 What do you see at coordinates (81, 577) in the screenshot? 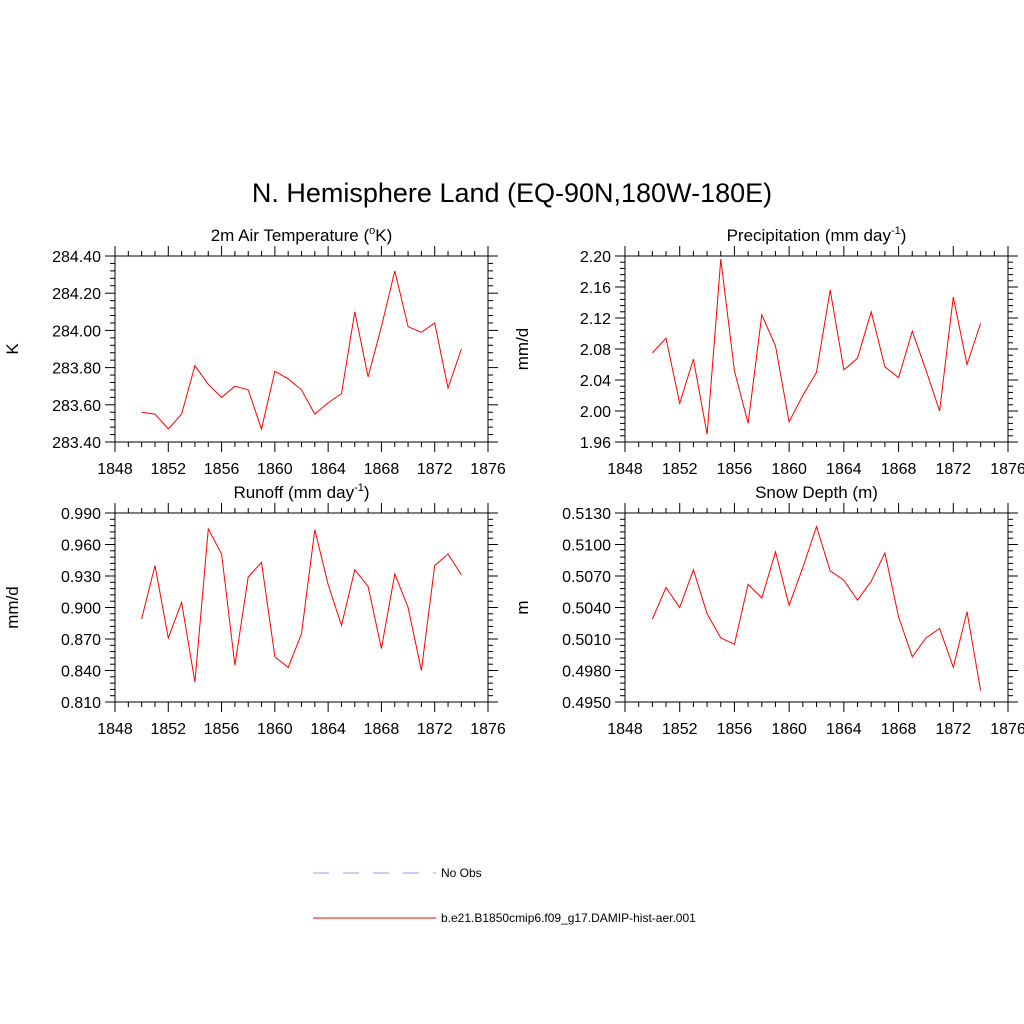
I see `y-tick-label: 0.930` at bounding box center [81, 577].